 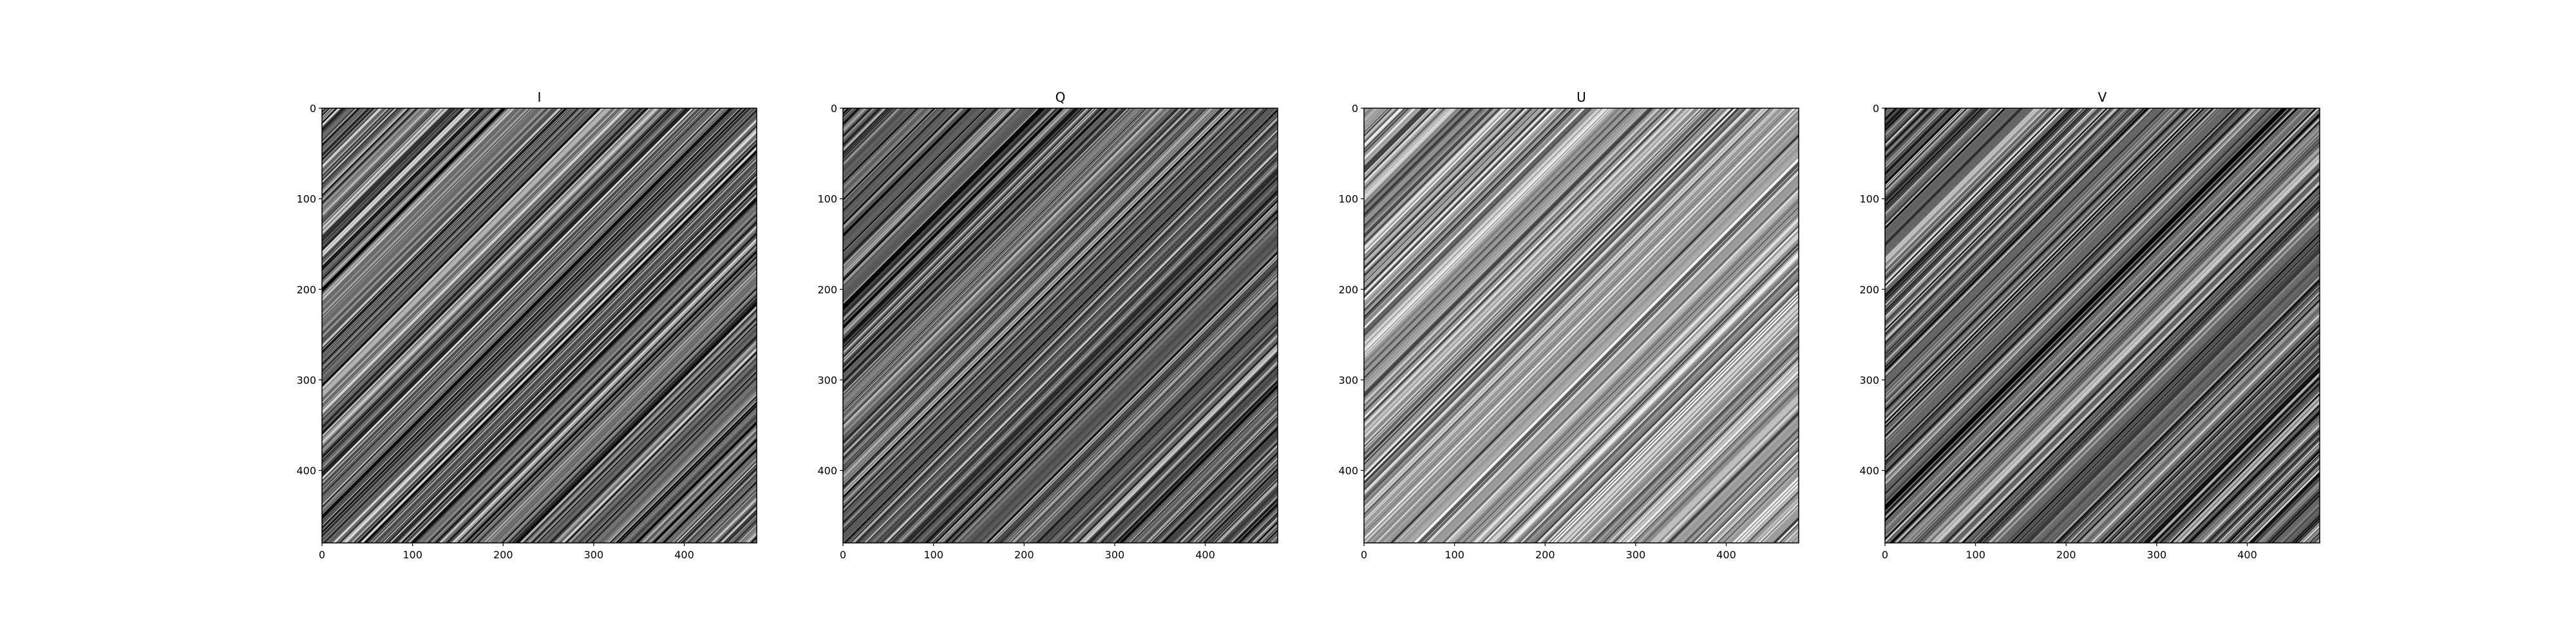 What do you see at coordinates (1876, 108) in the screenshot?
I see `y-tick-label: 0` at bounding box center [1876, 108].